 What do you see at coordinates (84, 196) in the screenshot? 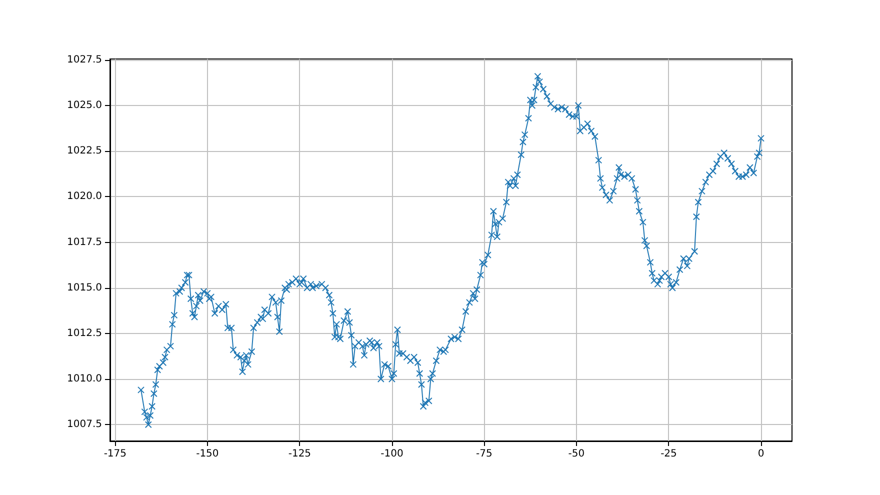
I see `y-tick-label: 1020.0` at bounding box center [84, 196].